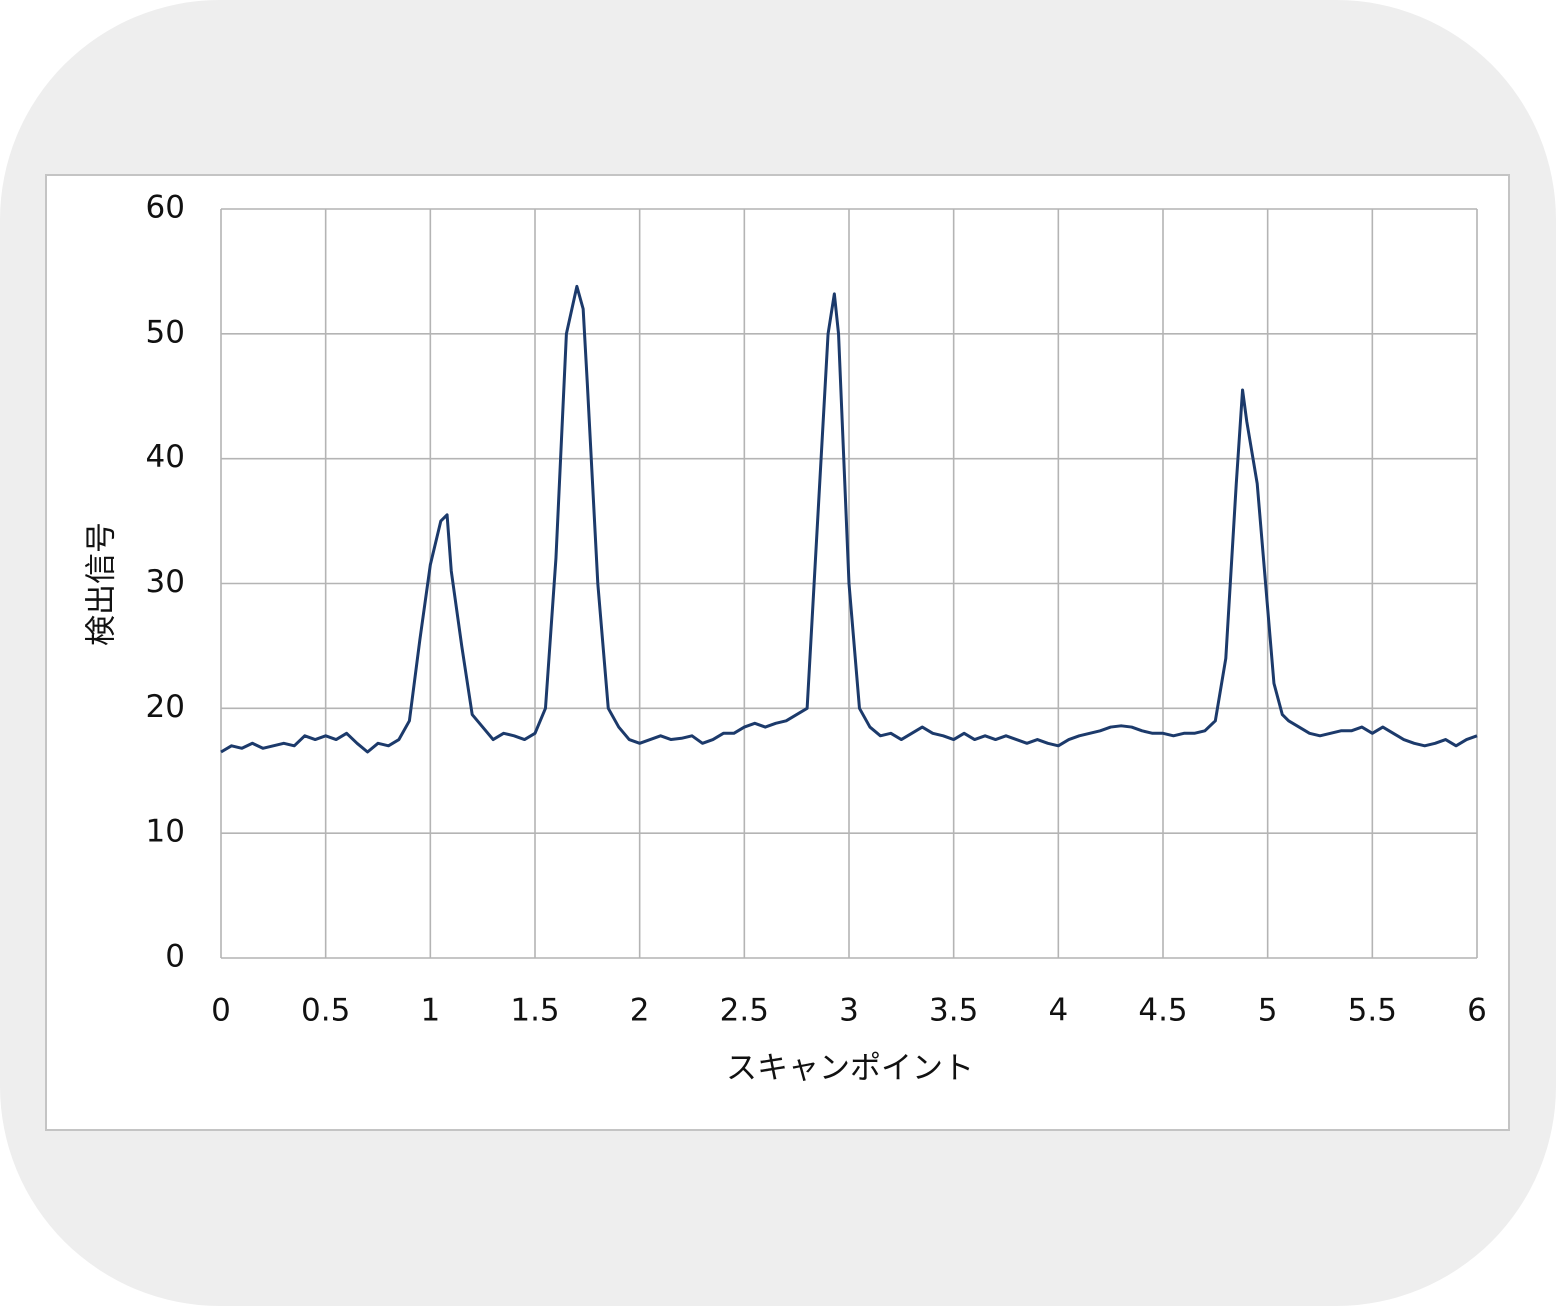 The image size is (1556, 1310). What do you see at coordinates (221, 1011) in the screenshot?
I see `x-tick-label: 0` at bounding box center [221, 1011].